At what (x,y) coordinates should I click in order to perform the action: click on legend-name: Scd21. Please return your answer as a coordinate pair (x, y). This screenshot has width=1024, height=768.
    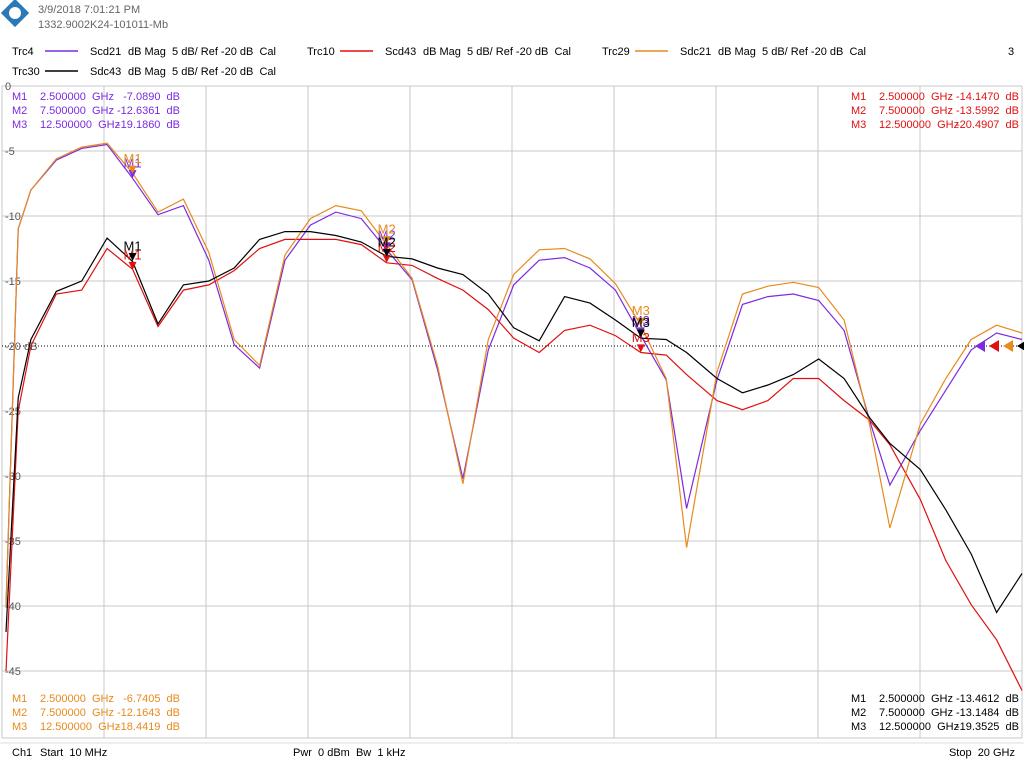
    Looking at the image, I should click on (105, 52).